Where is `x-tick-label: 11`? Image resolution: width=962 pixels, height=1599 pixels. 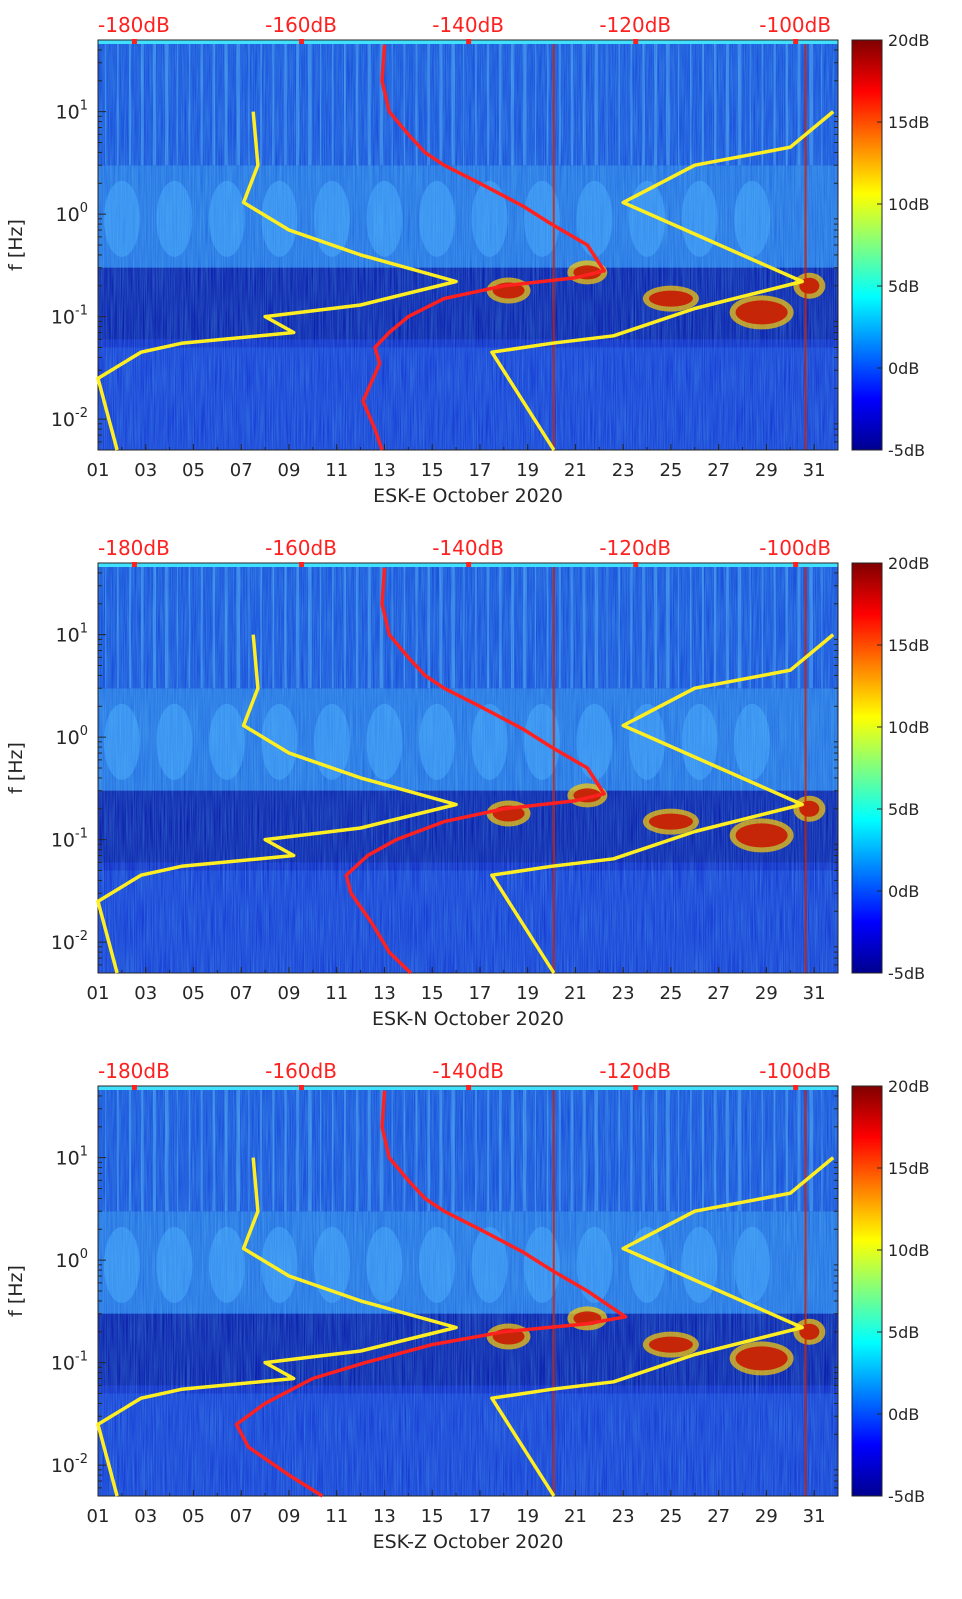 x-tick-label: 11 is located at coordinates (336, 1516).